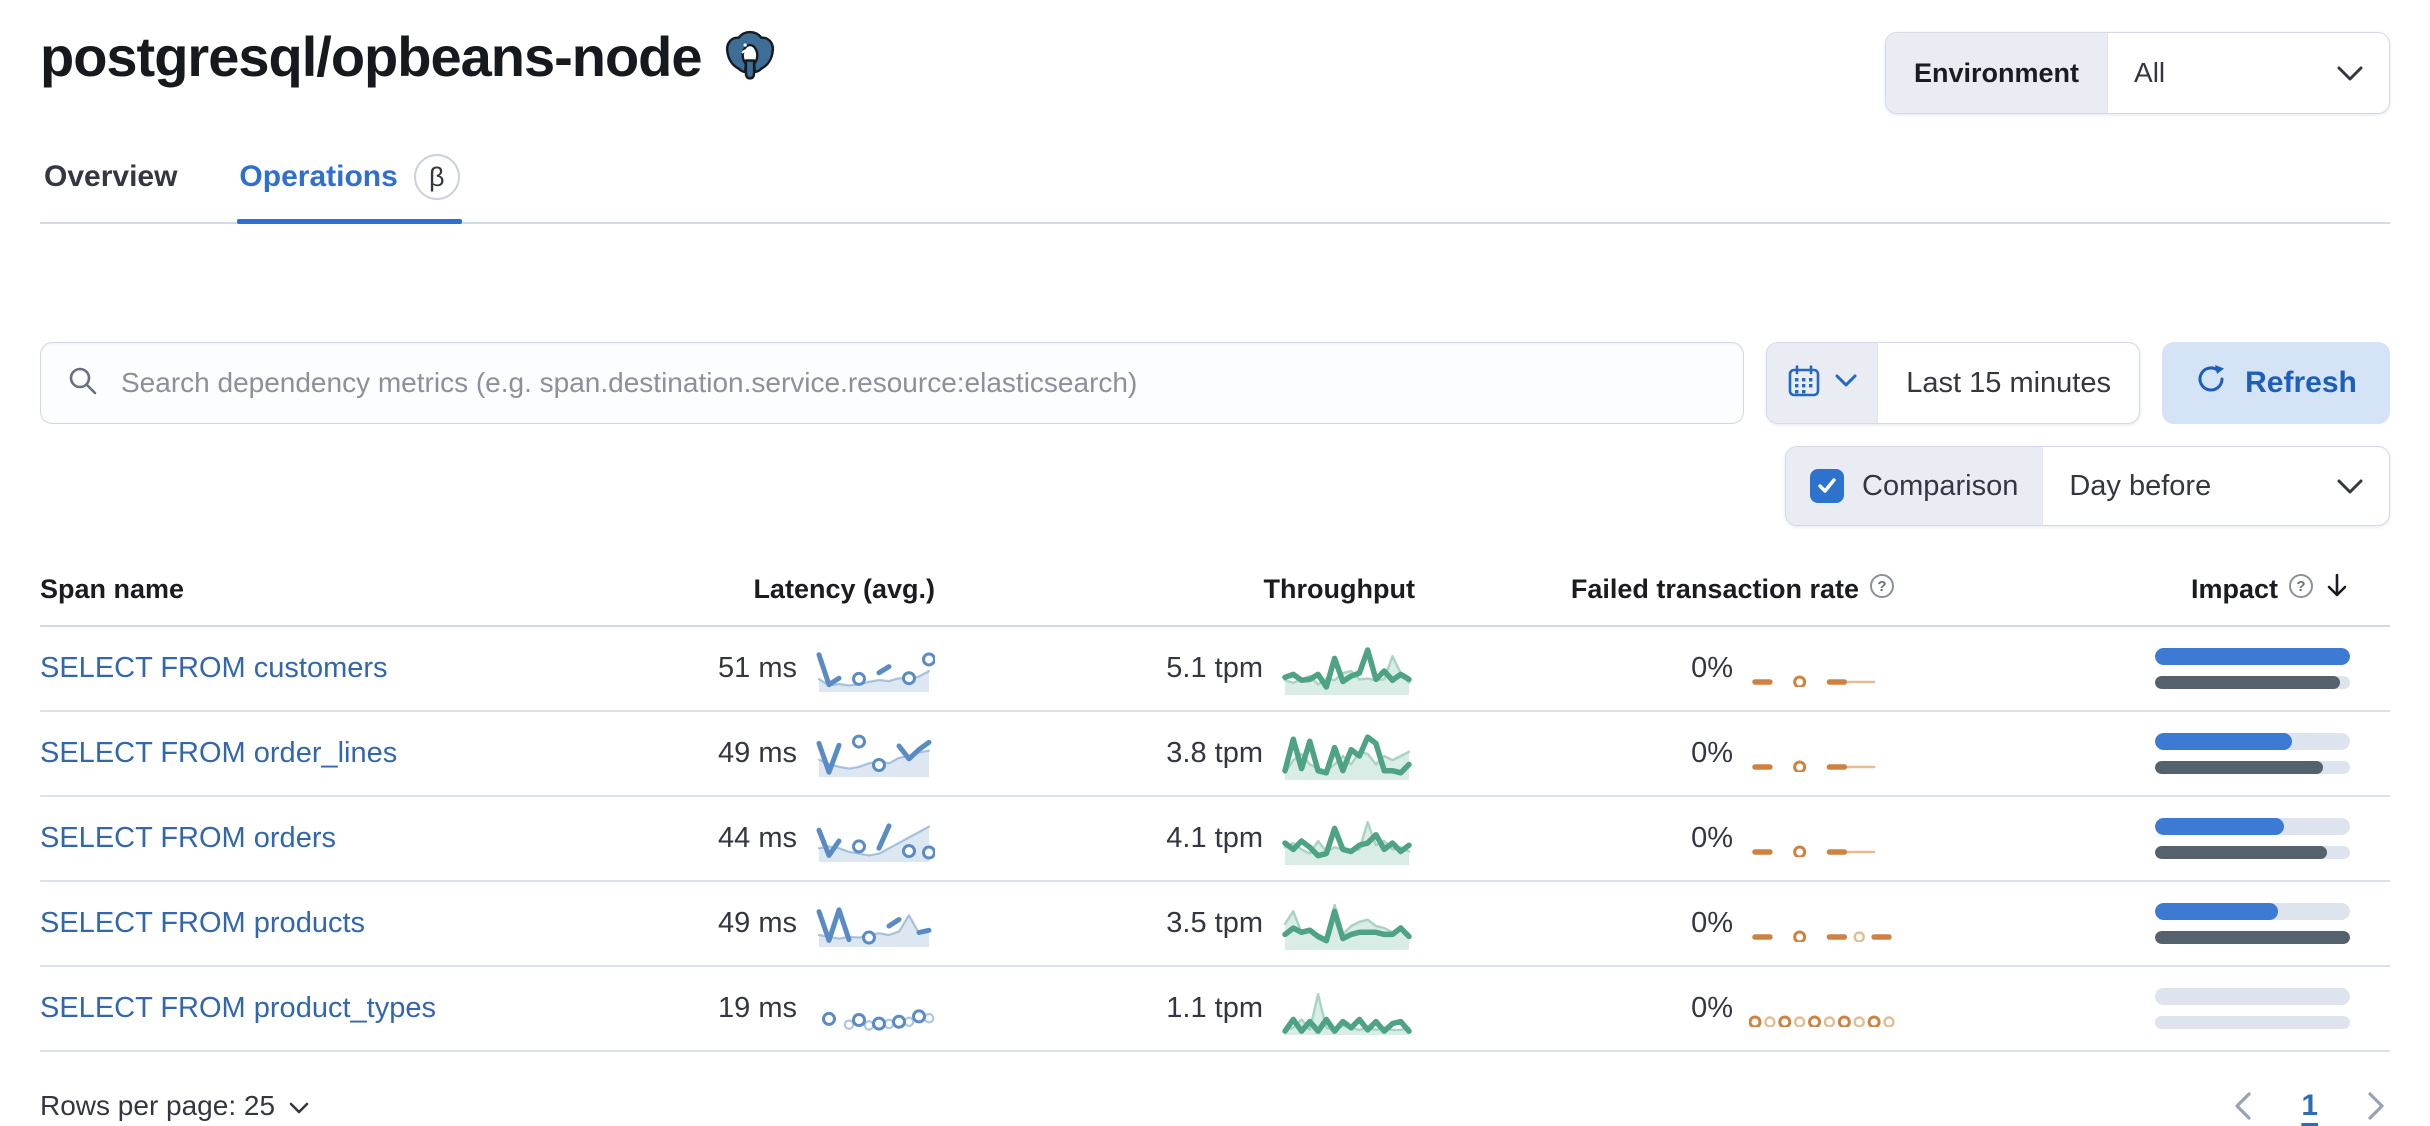 This screenshot has width=2430, height=1126. Describe the element at coordinates (110, 183) in the screenshot. I see `tab-overview: Overview` at that location.